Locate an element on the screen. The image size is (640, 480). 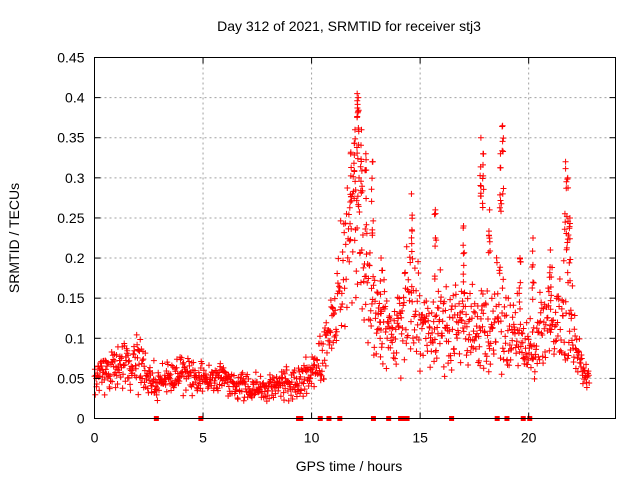
x-tick-label: 15 is located at coordinates (420, 438).